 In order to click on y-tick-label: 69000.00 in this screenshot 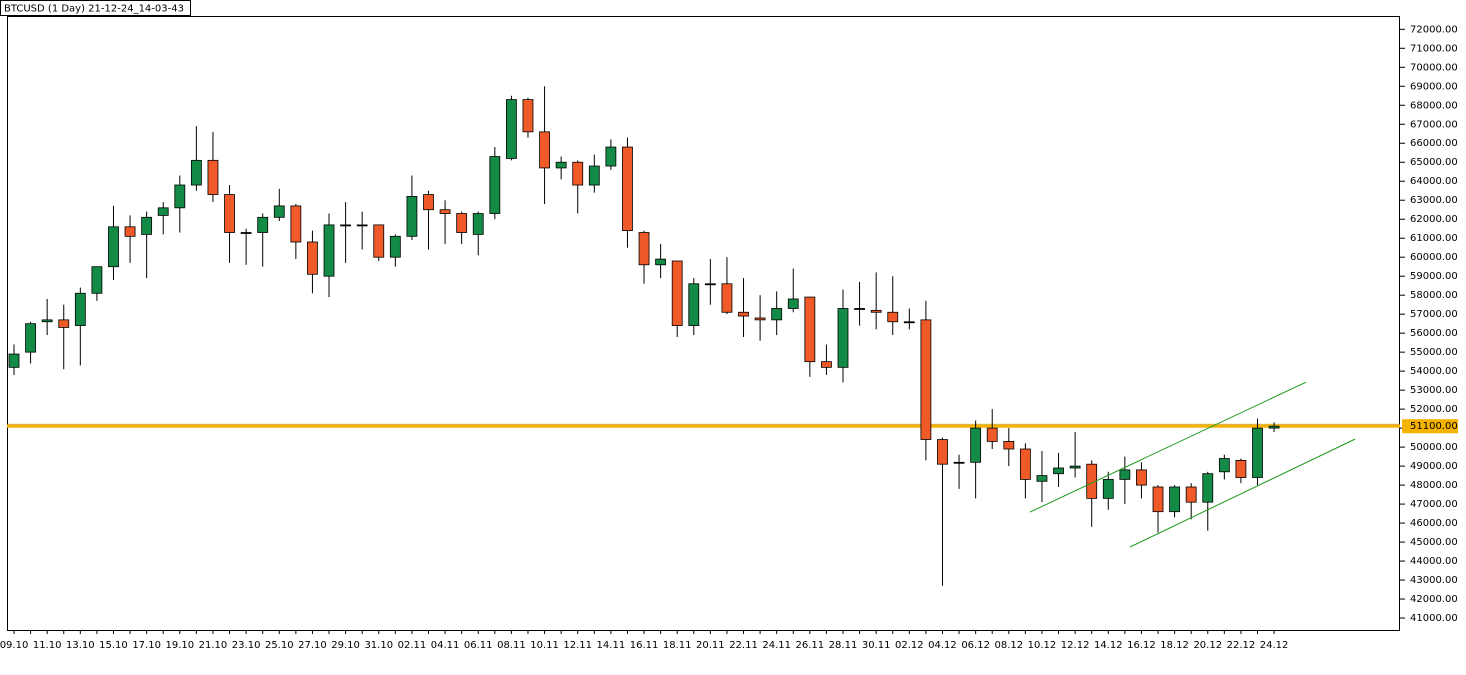, I will do `click(1434, 86)`.